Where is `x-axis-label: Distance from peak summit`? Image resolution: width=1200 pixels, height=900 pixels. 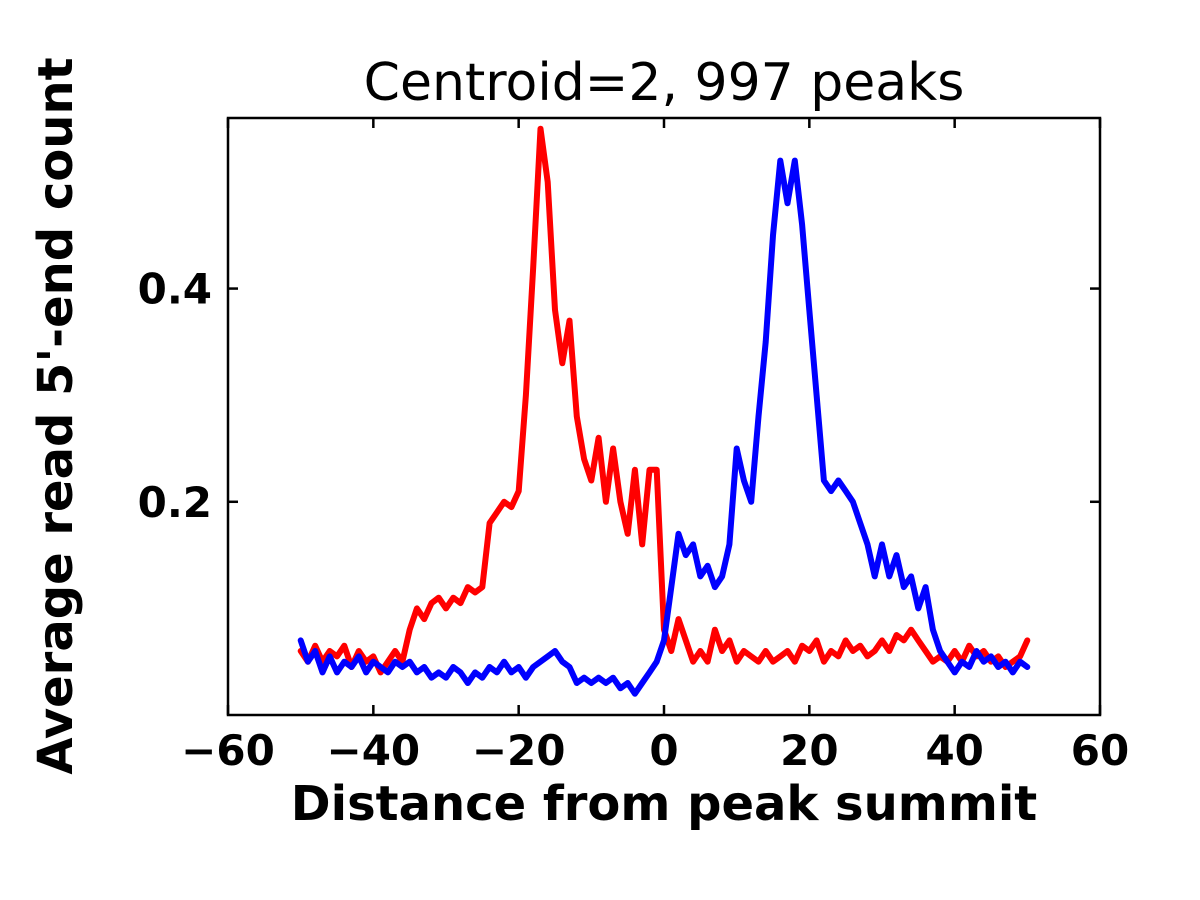 x-axis-label: Distance from peak summit is located at coordinates (664, 804).